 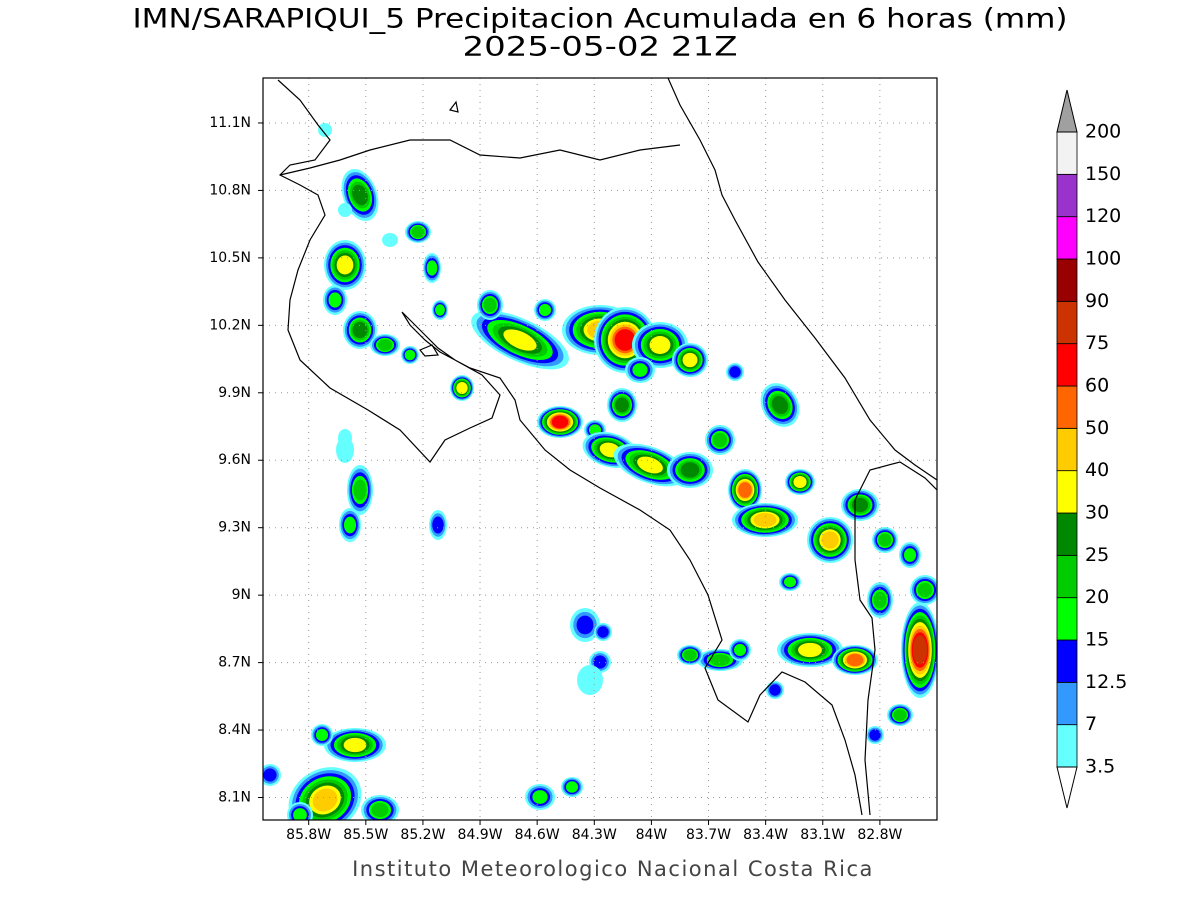 What do you see at coordinates (1067, 787) in the screenshot?
I see `colorbar-under-arrow` at bounding box center [1067, 787].